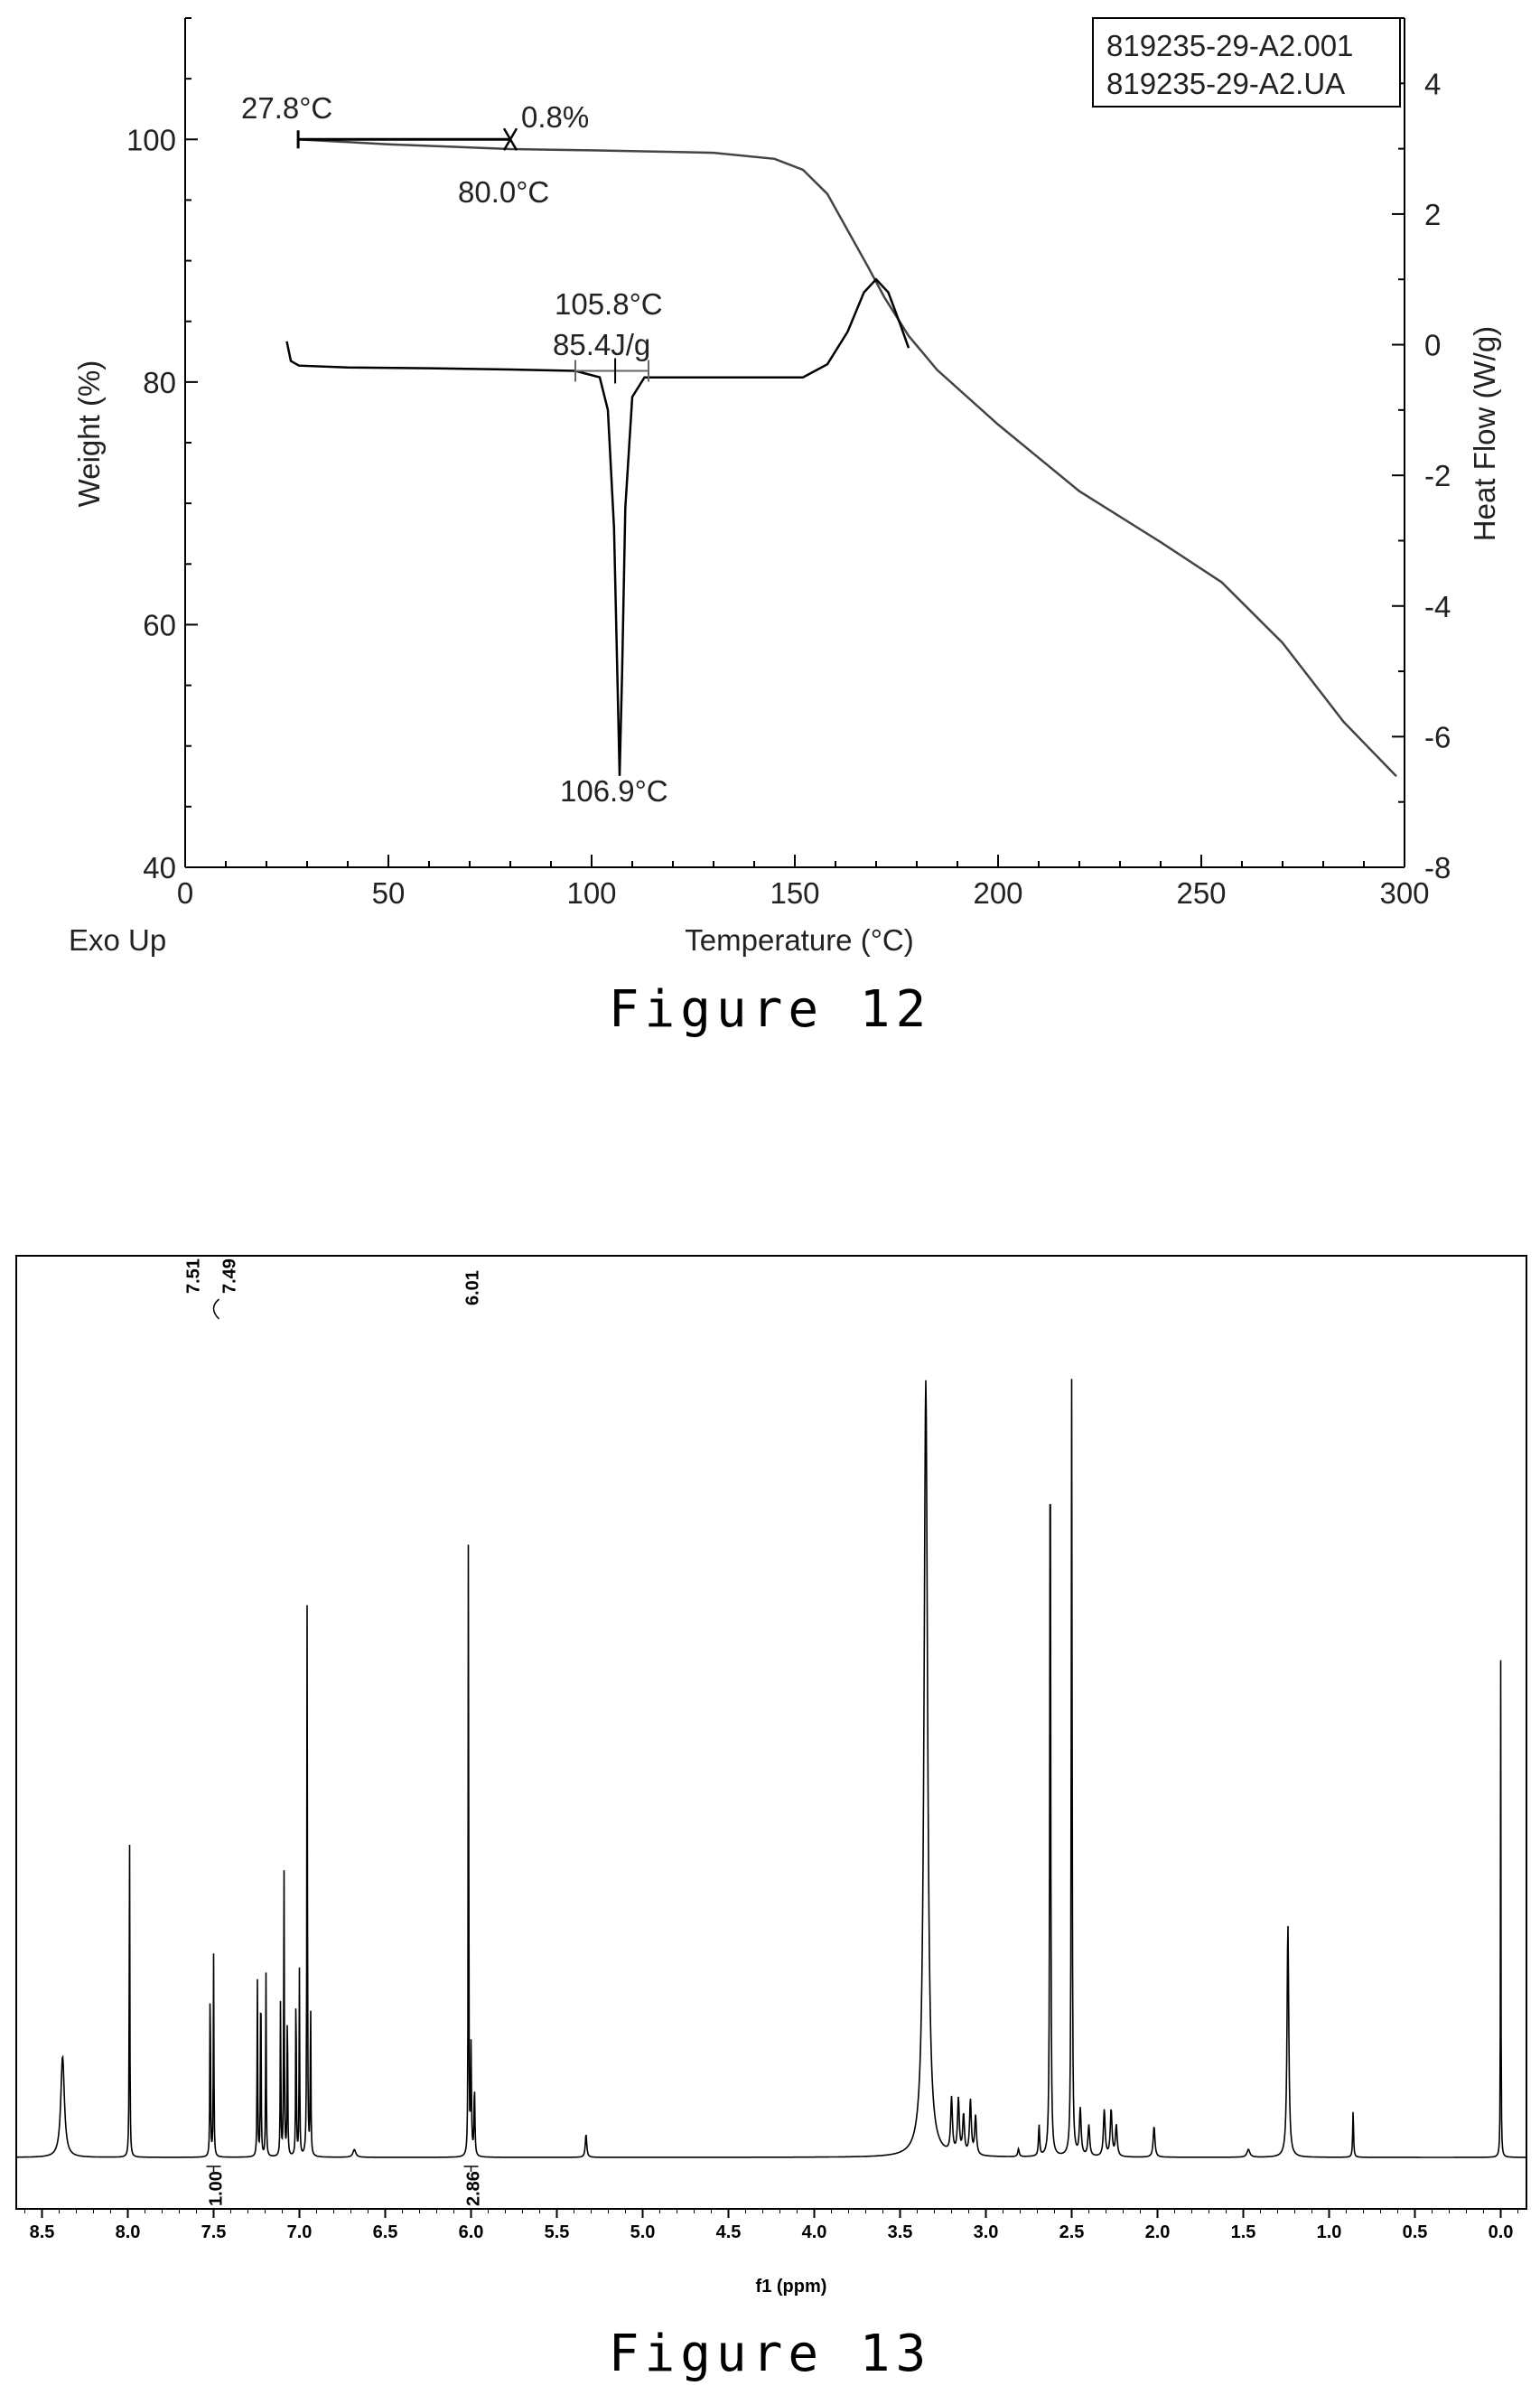 This screenshot has width=1540, height=2395. Describe the element at coordinates (473, 1287) in the screenshot. I see `peak-label: 6.01` at that location.